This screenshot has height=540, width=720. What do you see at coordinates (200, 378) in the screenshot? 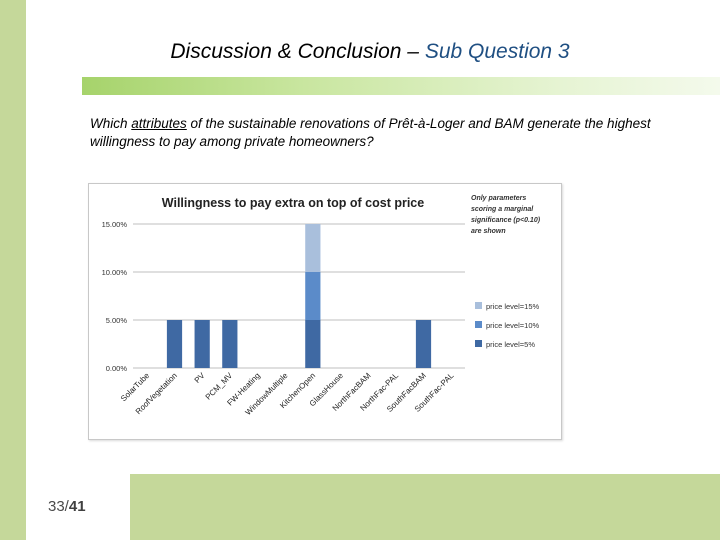
I see `x-tick-label: PV` at bounding box center [200, 378].